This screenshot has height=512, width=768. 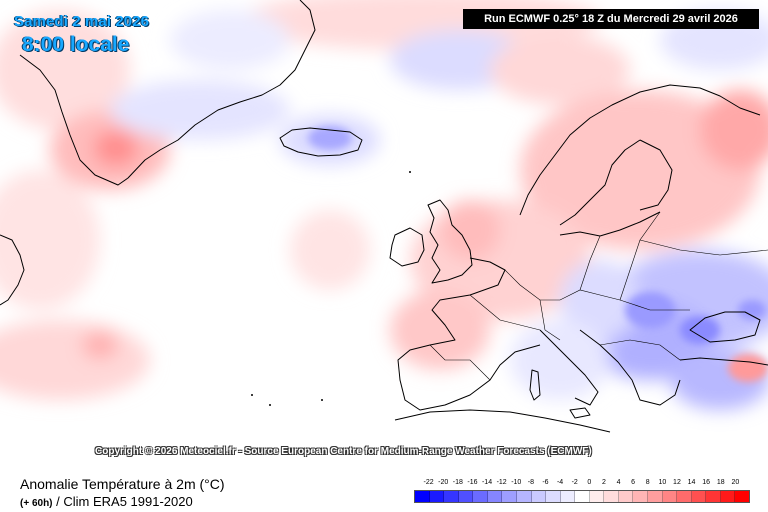 What do you see at coordinates (321, 142) in the screenshot?
I see `iceland-coast` at bounding box center [321, 142].